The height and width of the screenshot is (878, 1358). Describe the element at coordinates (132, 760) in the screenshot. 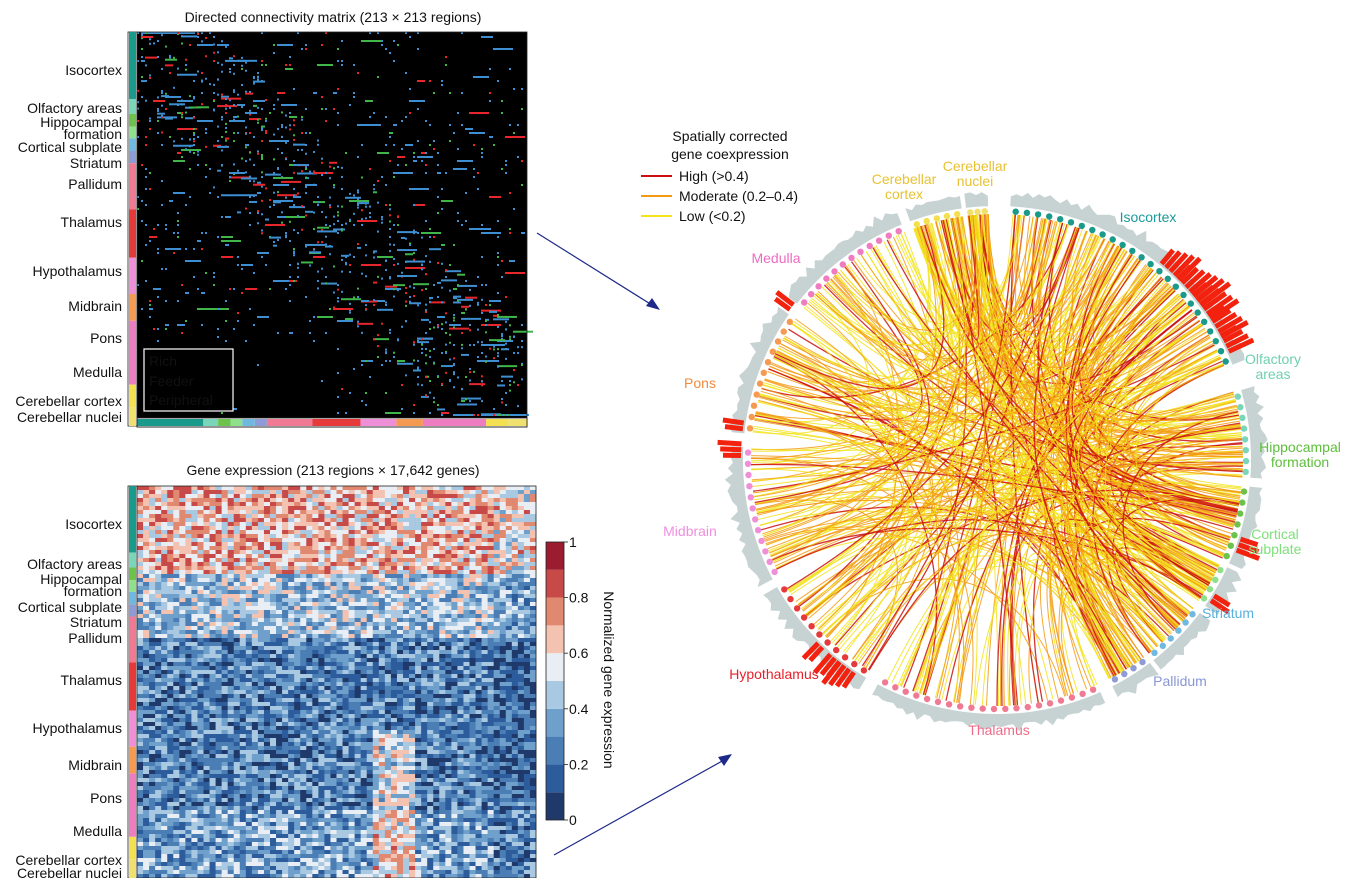

I see `row-segment` at that location.